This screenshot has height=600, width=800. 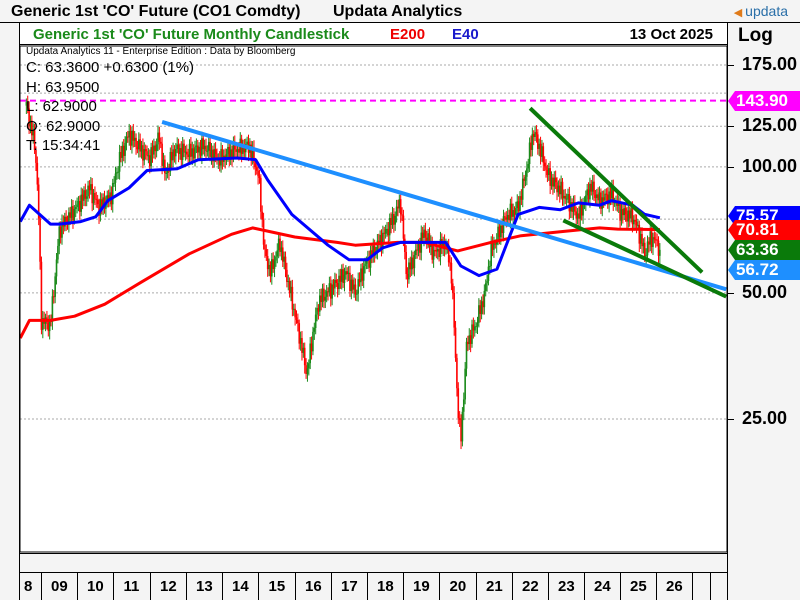 What do you see at coordinates (373, 586) in the screenshot?
I see `time-axis: 8 09 10 11 12 13 14 15 16 17 18 19 20 21 22 23 24 25 26` at bounding box center [373, 586].